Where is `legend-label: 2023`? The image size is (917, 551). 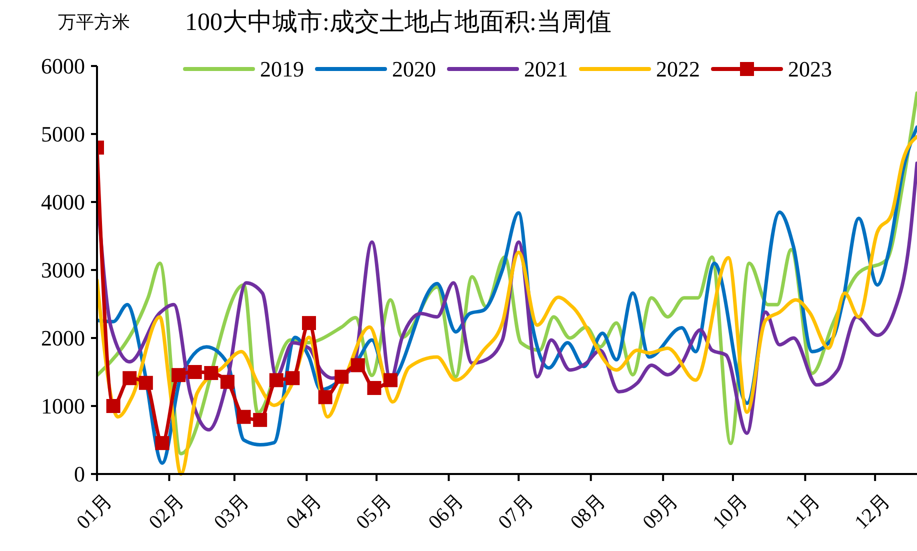
legend-label: 2023 is located at coordinates (810, 69).